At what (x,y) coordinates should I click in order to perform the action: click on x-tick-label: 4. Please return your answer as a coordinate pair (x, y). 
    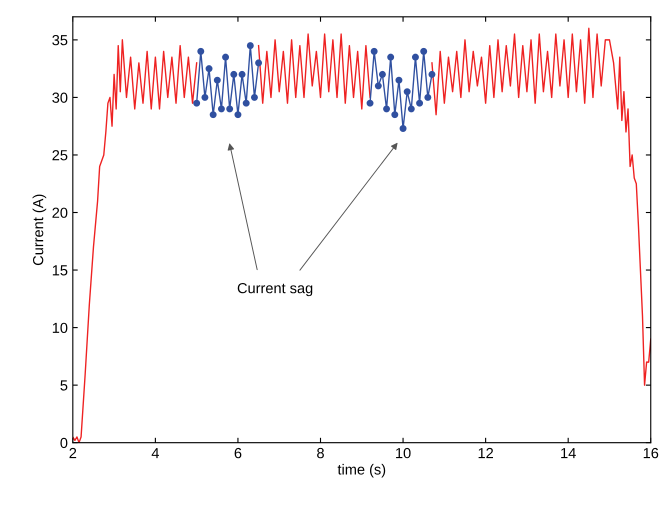
    Looking at the image, I should click on (156, 453).